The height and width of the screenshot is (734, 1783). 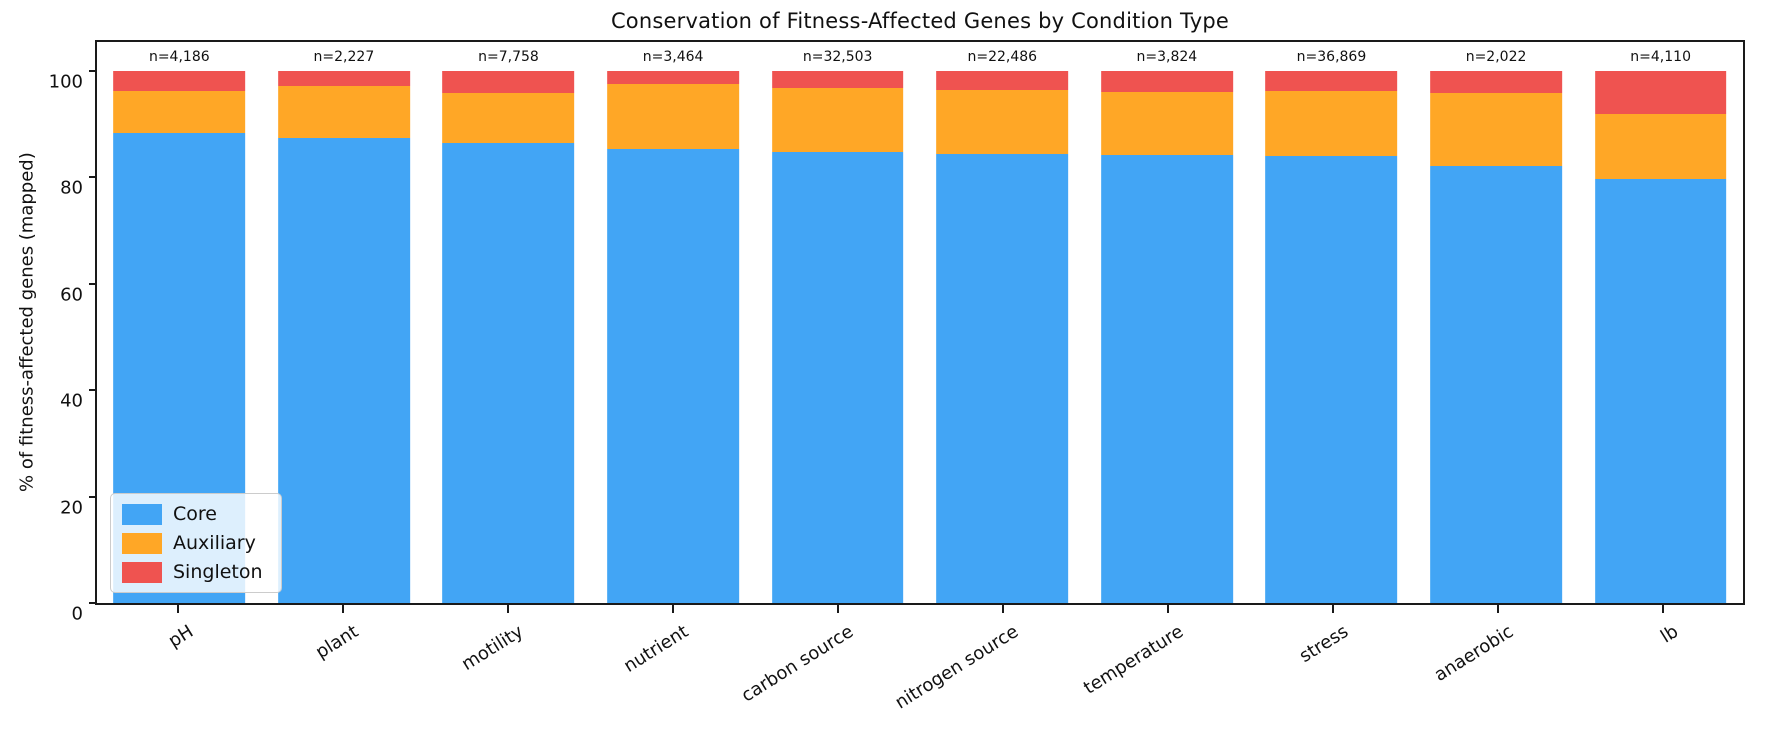 I want to click on x-tick-label-nutrient: nutrient, so click(x=655, y=649).